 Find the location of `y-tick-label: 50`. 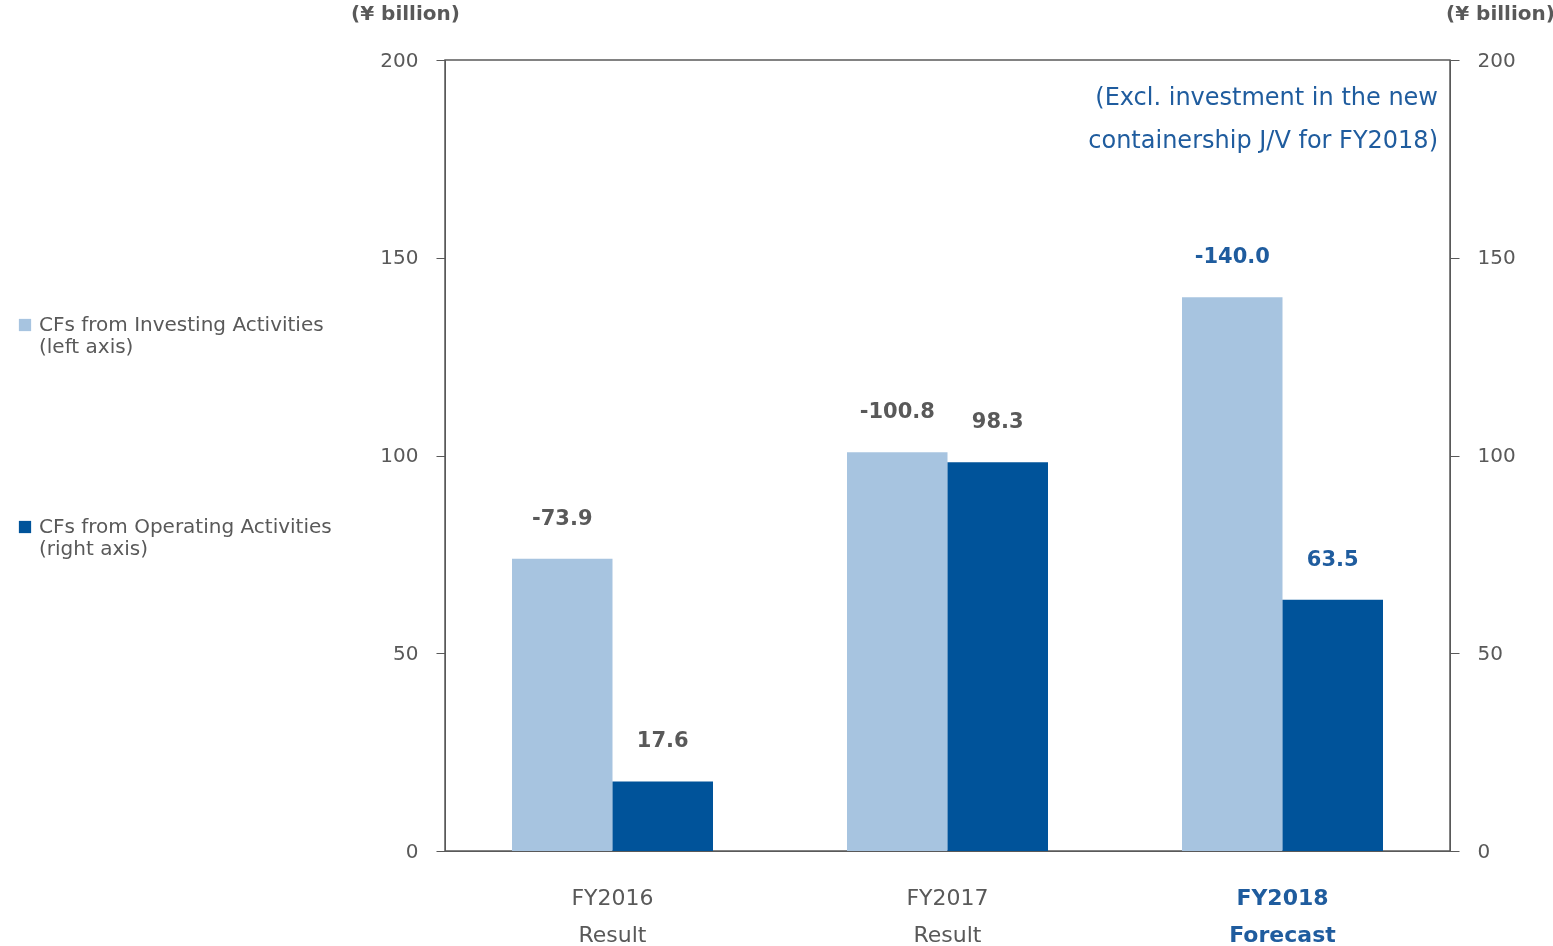

y-tick-label: 50 is located at coordinates (406, 652).